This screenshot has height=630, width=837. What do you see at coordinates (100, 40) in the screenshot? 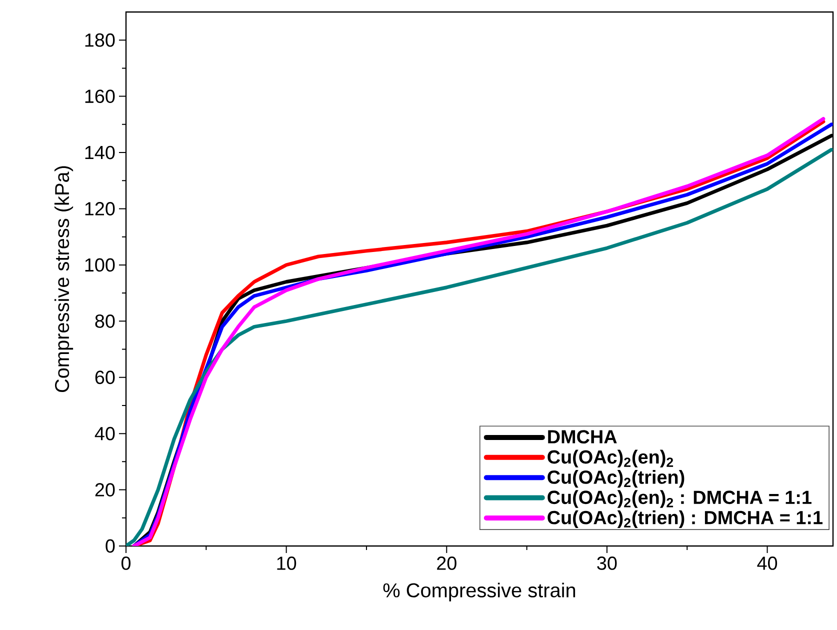
I see `y-tick-label: 180` at bounding box center [100, 40].